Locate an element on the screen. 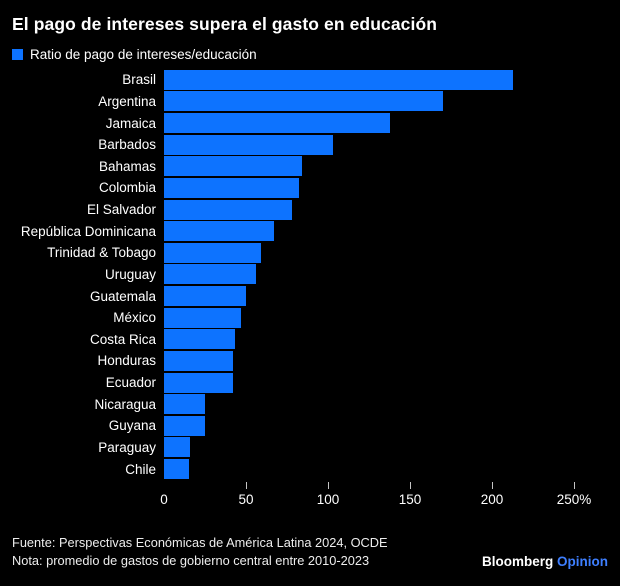  category-label: Chile is located at coordinates (140, 469).